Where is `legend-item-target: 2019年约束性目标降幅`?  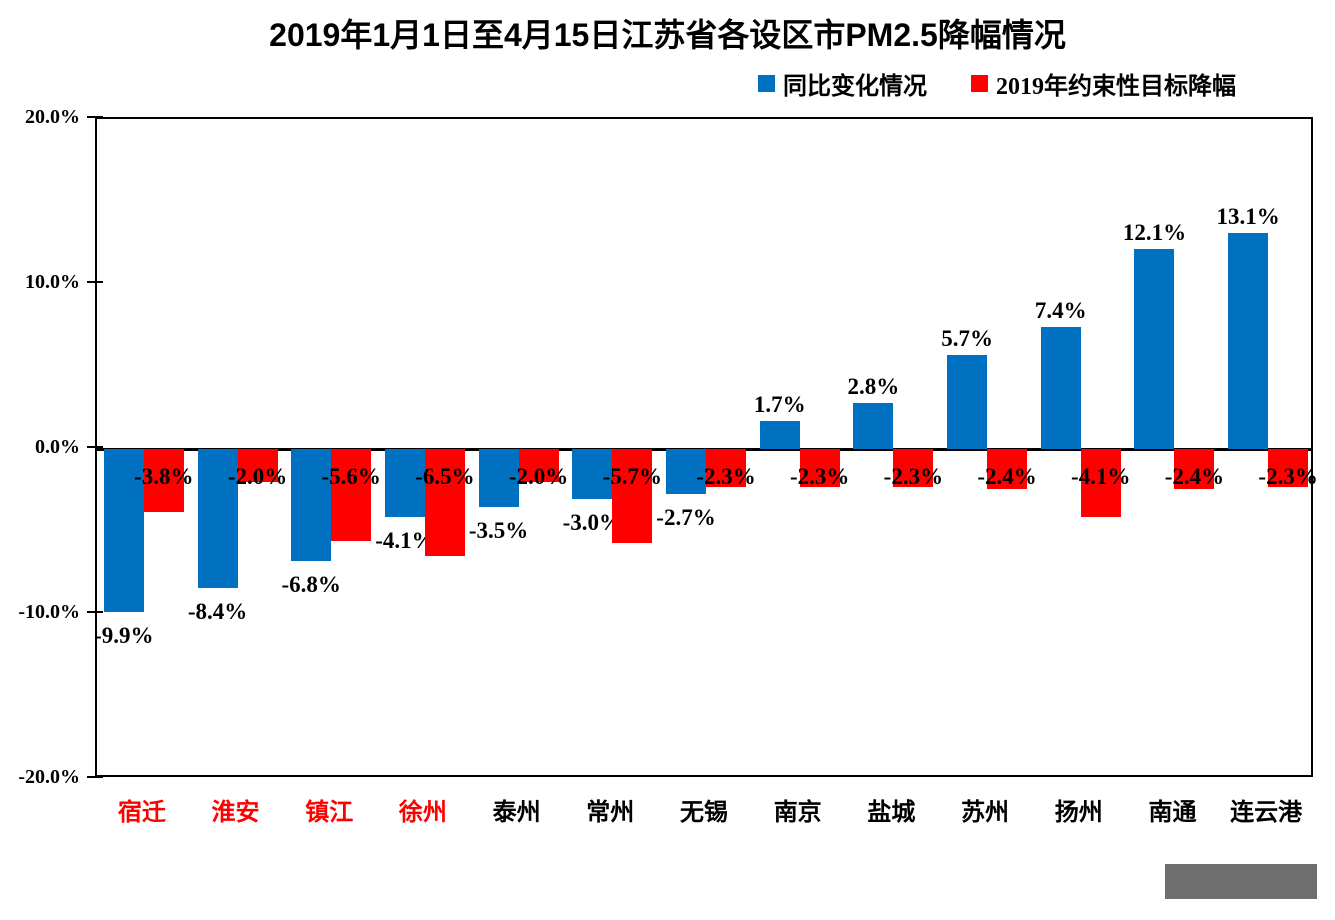 legend-item-target: 2019年约束性目标降幅 is located at coordinates (1103, 83).